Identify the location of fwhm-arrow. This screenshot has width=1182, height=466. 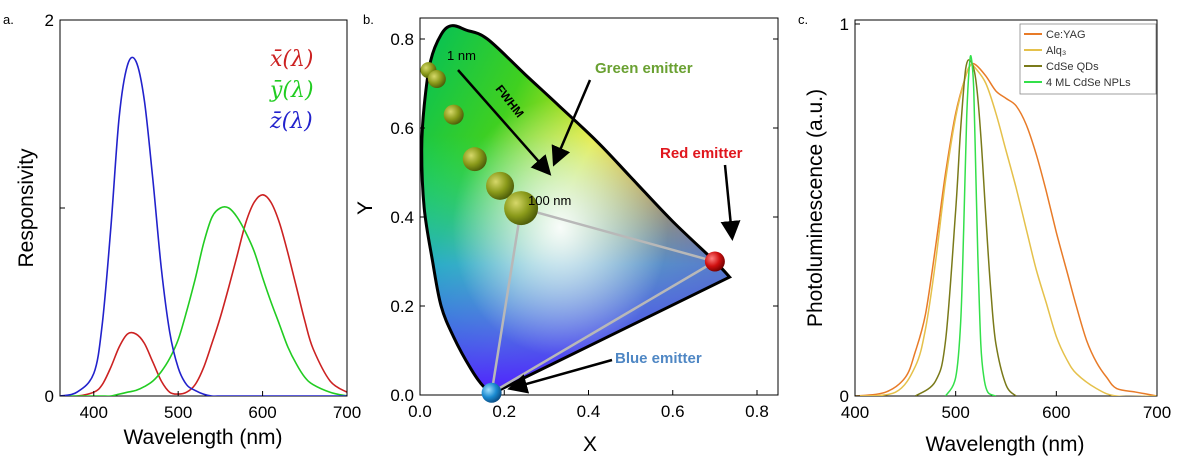
(504, 122).